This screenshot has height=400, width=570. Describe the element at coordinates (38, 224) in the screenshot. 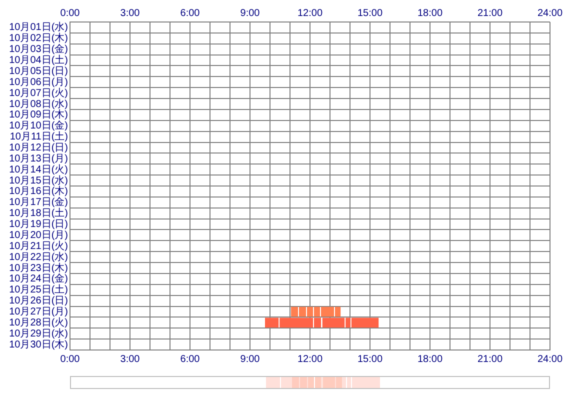

I see `y-tick-label: 10月19日(日)` at that location.